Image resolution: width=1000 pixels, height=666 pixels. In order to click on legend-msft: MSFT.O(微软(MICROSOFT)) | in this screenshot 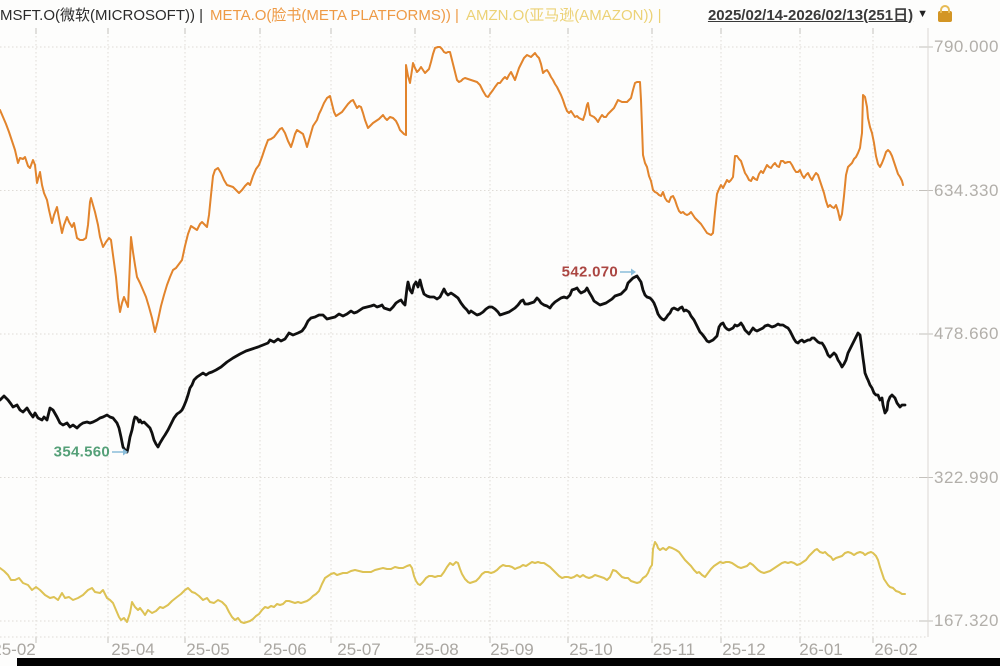, I will do `click(102, 15)`.